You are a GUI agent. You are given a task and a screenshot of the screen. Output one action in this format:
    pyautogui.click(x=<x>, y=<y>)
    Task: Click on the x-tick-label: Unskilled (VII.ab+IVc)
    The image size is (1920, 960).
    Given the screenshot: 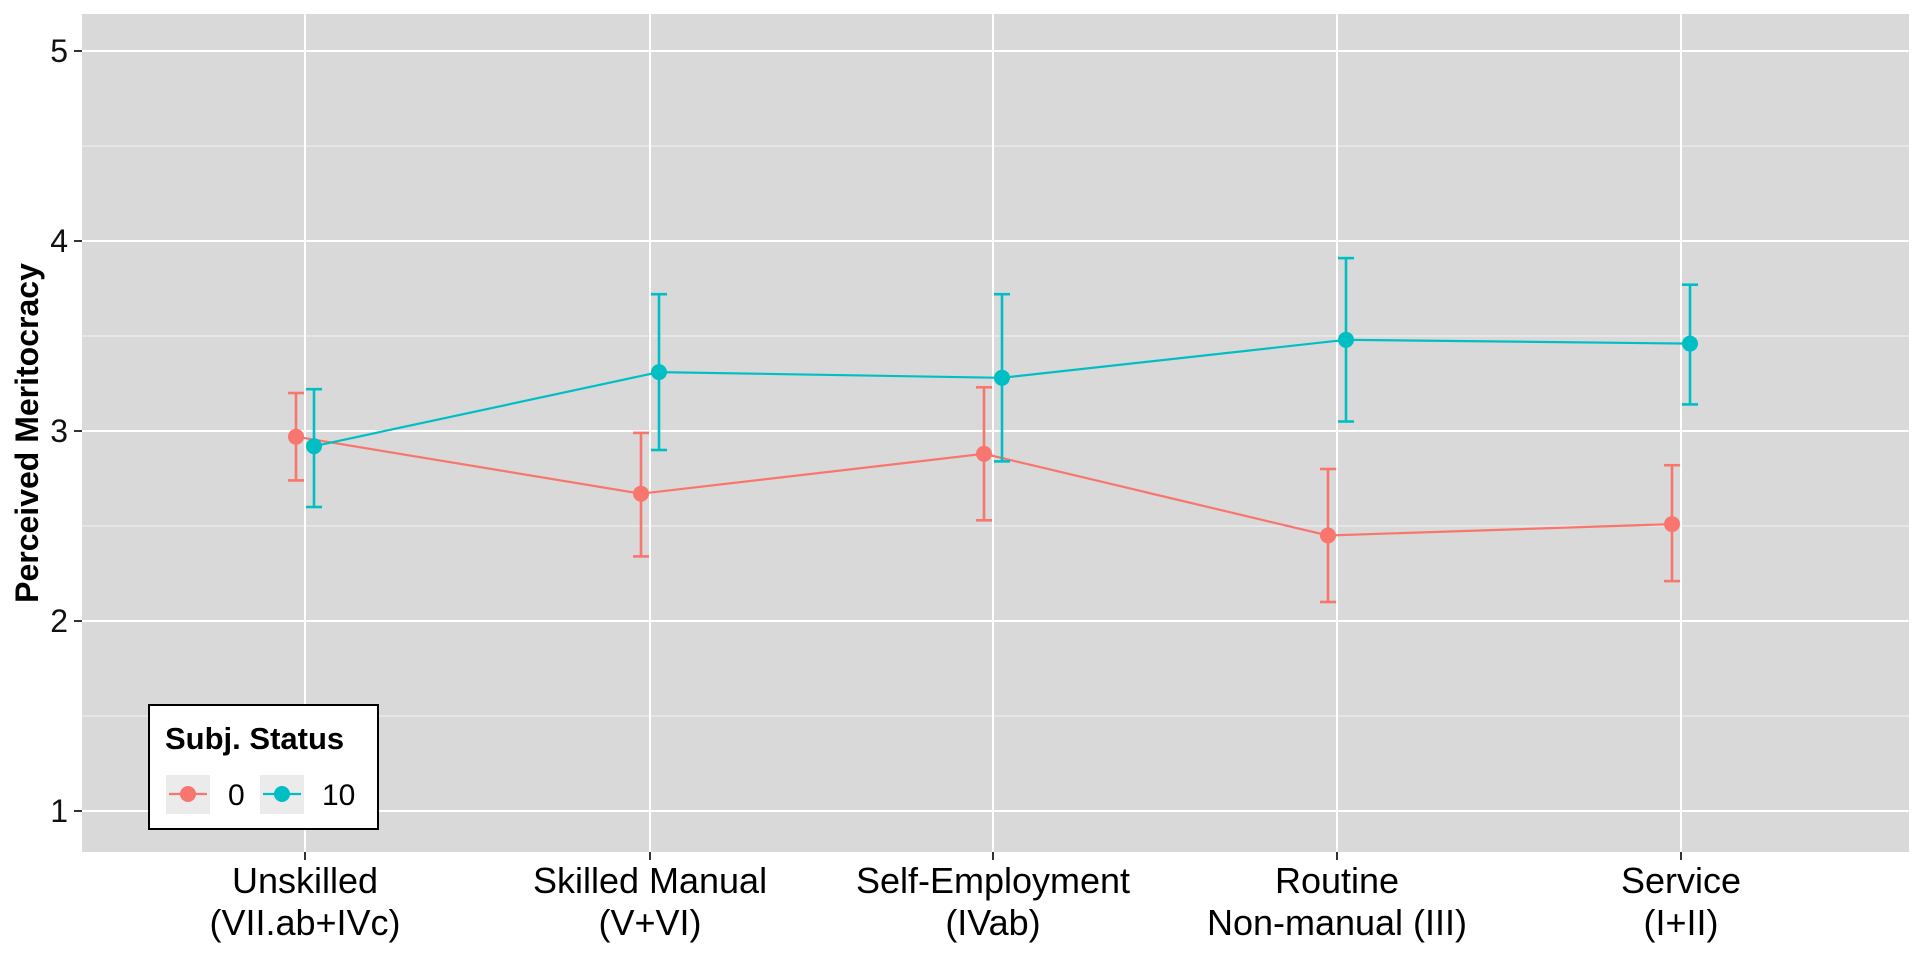 What is the action you would take?
    pyautogui.click(x=304, y=901)
    